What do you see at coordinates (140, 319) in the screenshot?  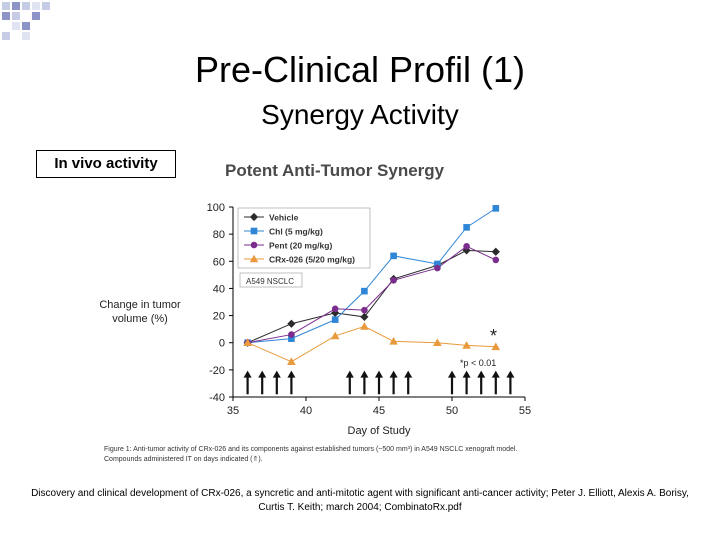 I see `y-axis-label-line2: volume (%)` at bounding box center [140, 319].